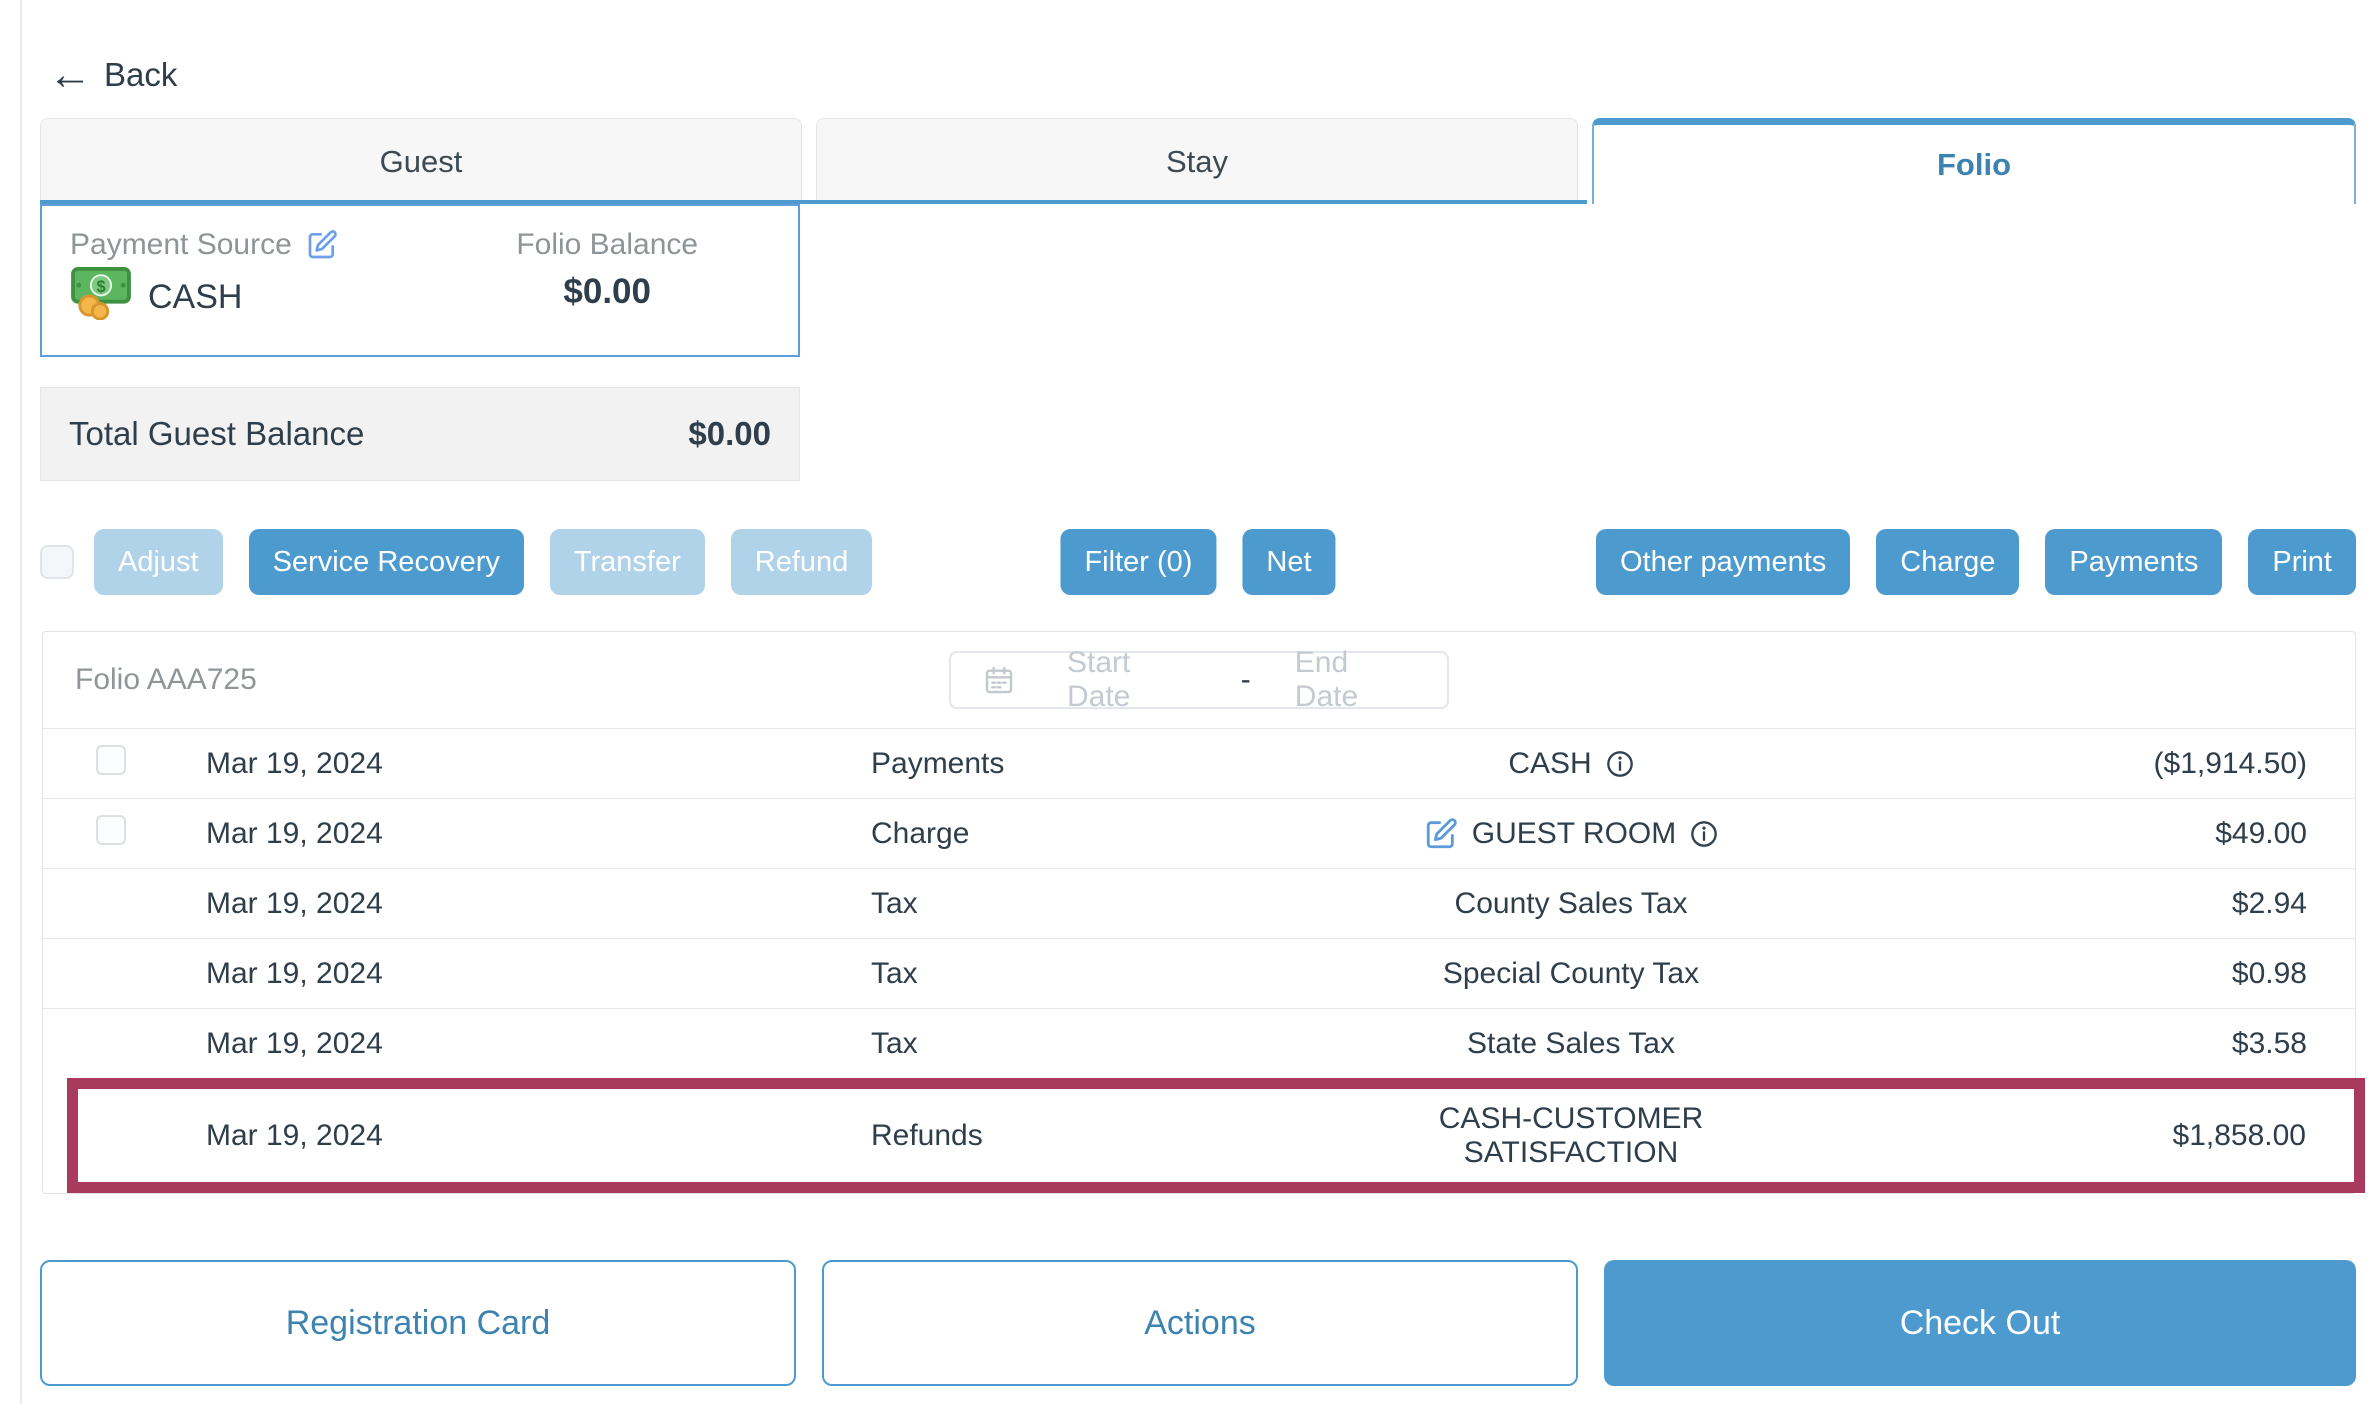 This screenshot has width=2380, height=1404. What do you see at coordinates (158, 562) in the screenshot?
I see `adjust-button: Adjust` at bounding box center [158, 562].